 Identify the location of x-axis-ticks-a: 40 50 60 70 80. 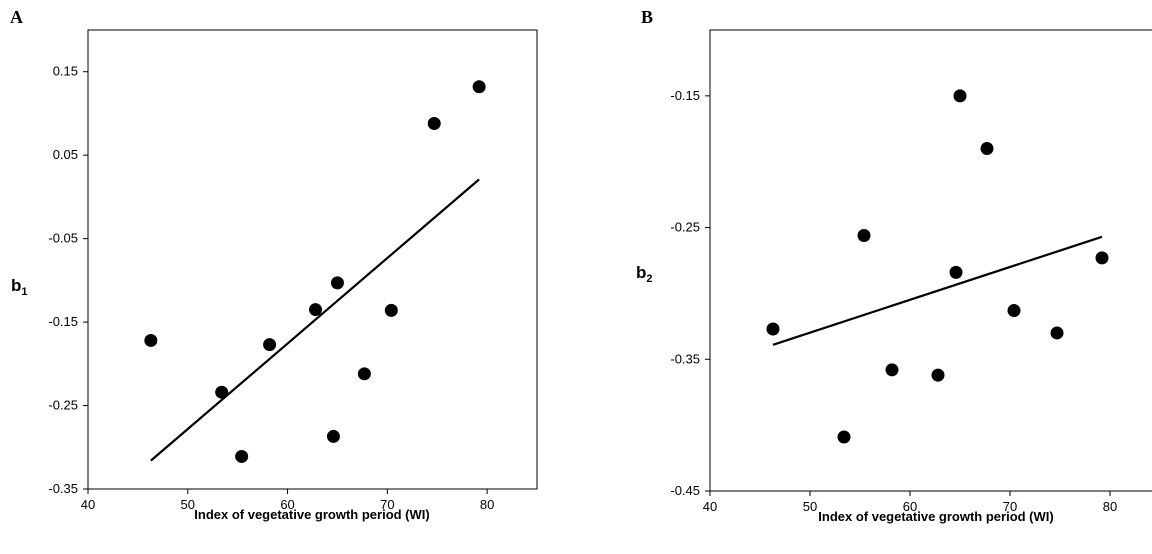
(287, 500).